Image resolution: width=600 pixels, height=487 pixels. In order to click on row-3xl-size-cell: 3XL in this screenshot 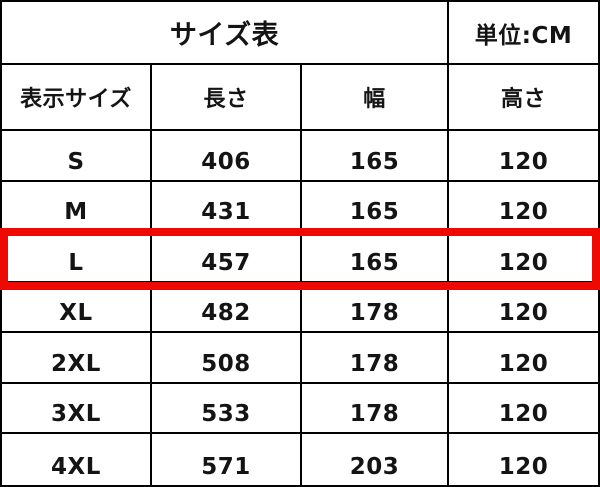, I will do `click(77, 409)`.